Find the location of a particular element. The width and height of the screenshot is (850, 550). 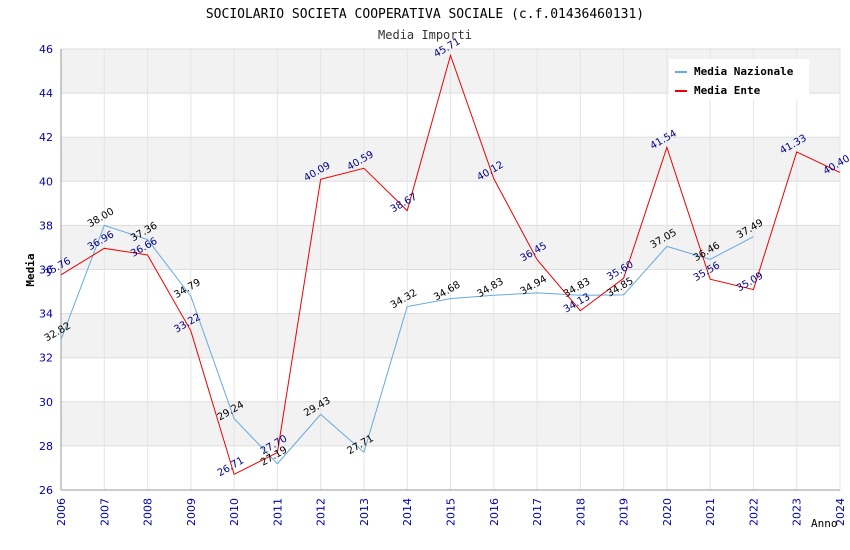

y-tick-label: 28 is located at coordinates (46, 446).